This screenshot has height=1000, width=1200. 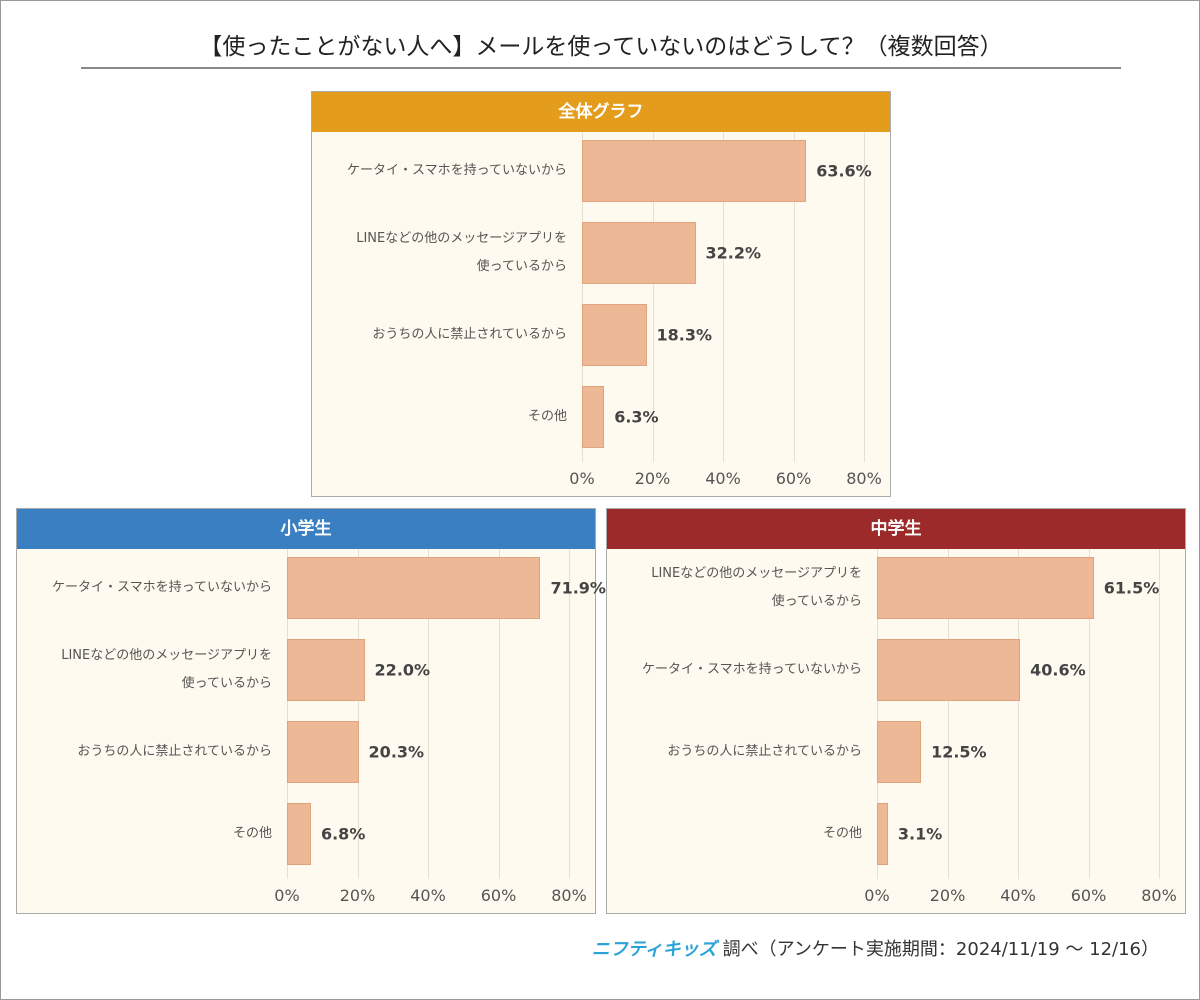 I want to click on title-rule, so click(x=601, y=68).